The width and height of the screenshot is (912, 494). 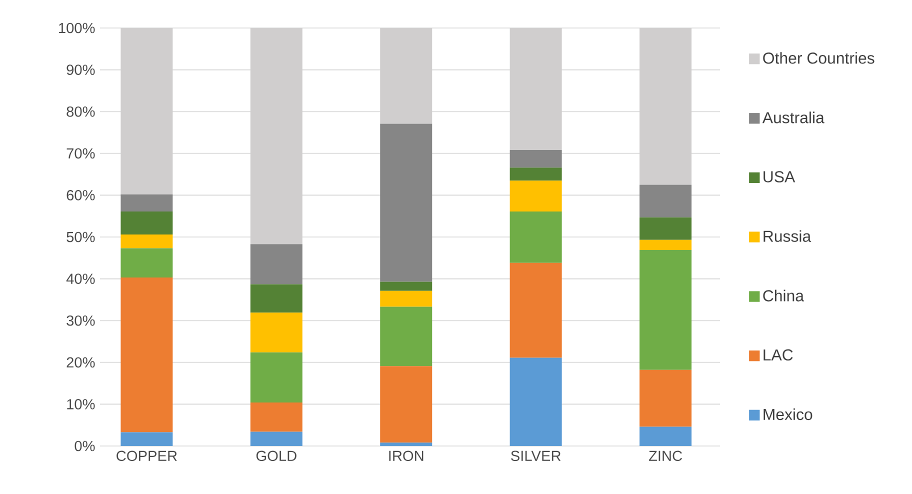 I want to click on y-tick-label: 10%, so click(x=81, y=404).